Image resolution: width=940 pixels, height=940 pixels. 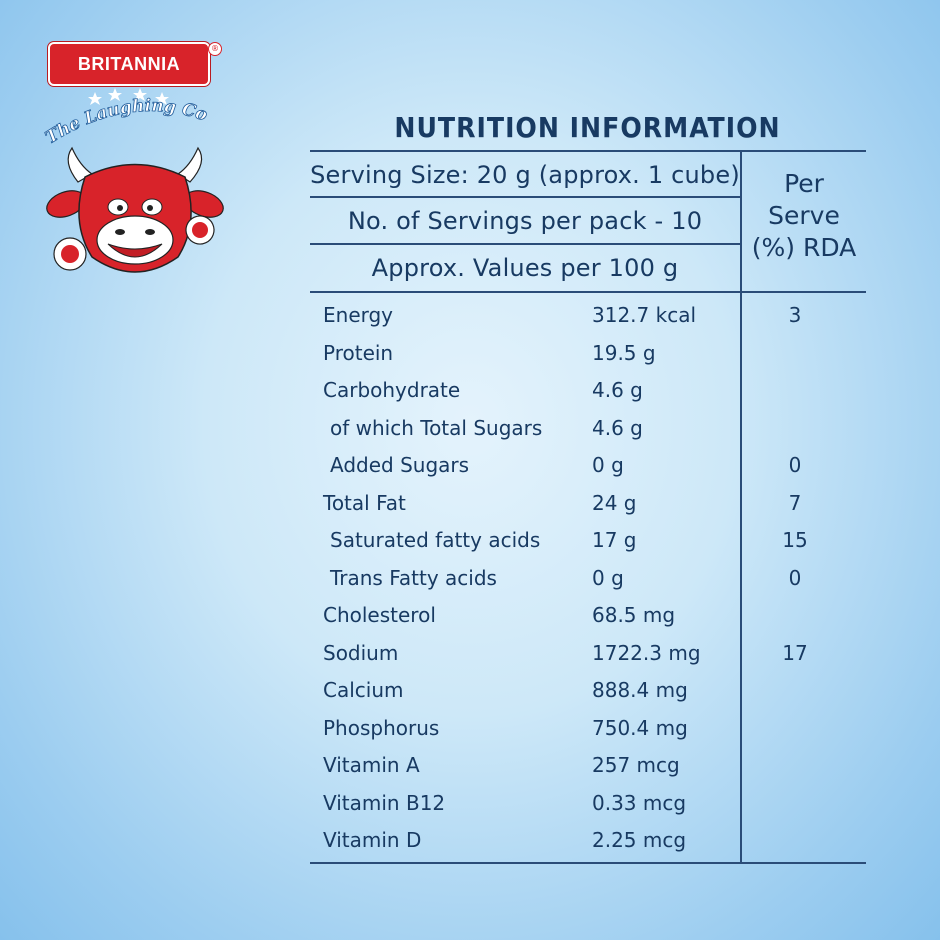 I want to click on rda-header-line: Serve, so click(x=804, y=215).